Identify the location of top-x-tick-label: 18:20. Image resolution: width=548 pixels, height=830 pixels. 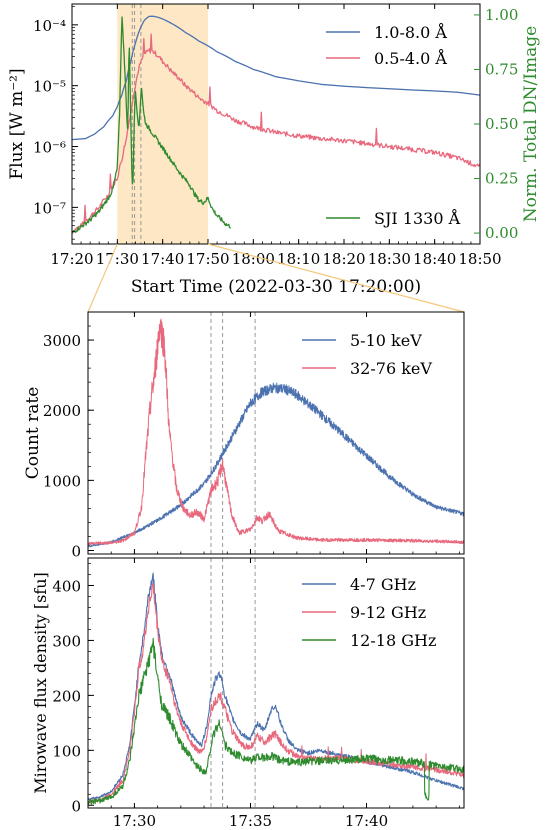
(343, 259).